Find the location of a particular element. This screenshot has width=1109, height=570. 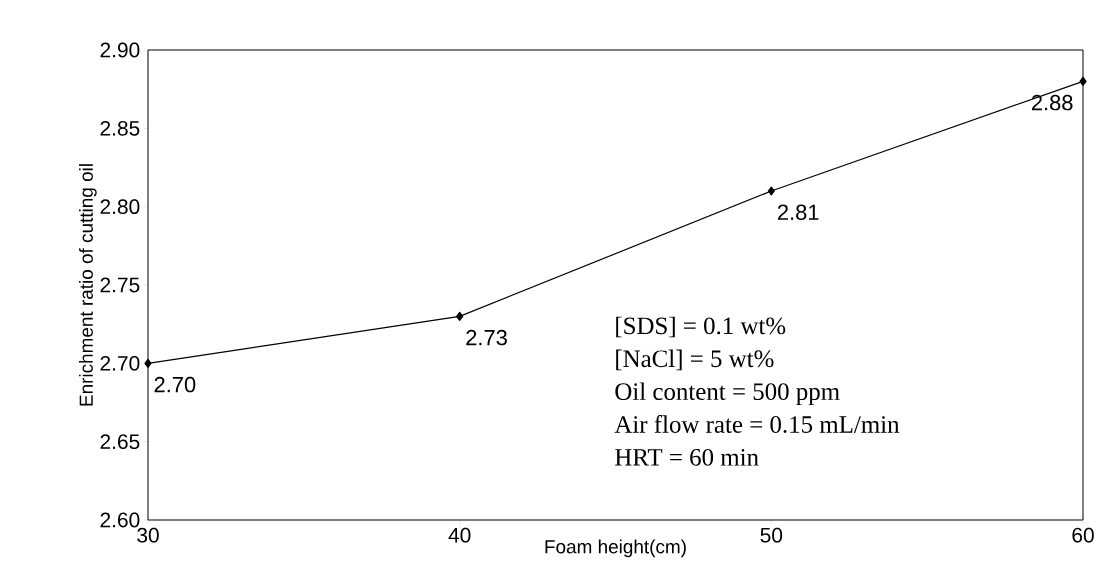

annotation: HRT = 60 min is located at coordinates (687, 457).